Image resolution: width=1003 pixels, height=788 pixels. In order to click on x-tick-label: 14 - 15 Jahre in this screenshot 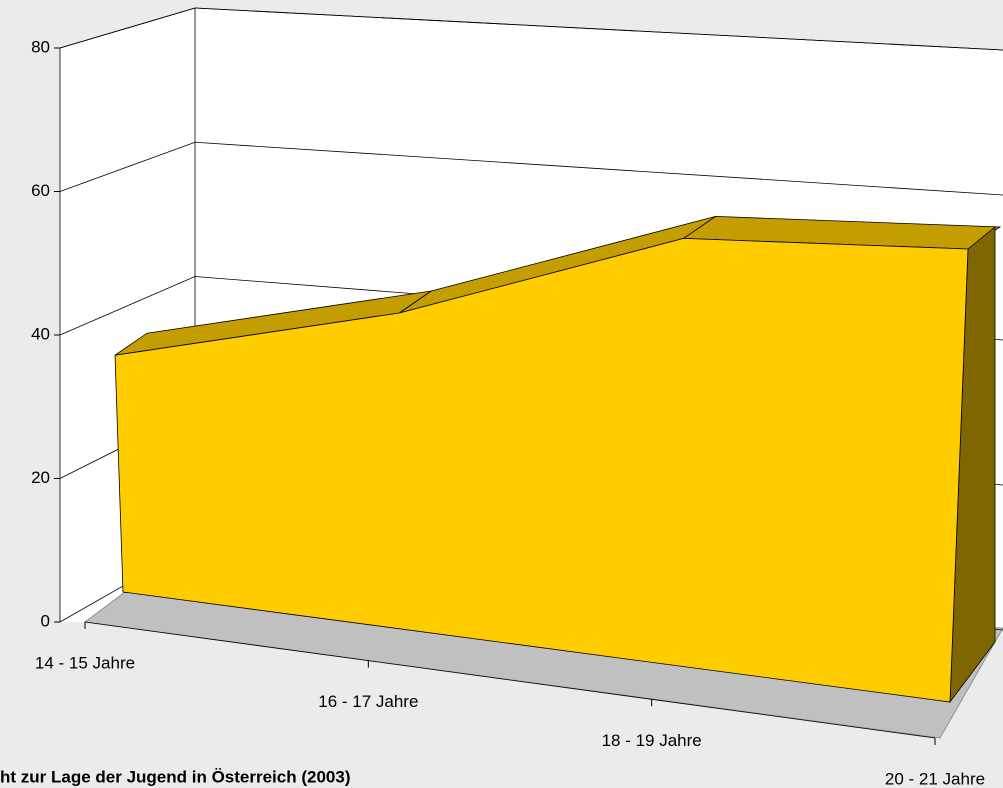, I will do `click(85, 662)`.